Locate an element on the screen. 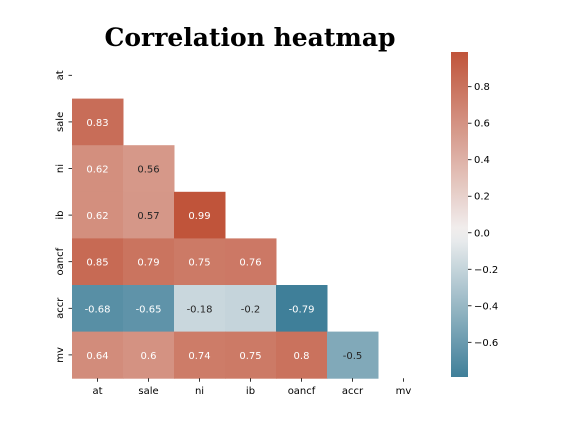  heatmap-cell-accr-oancf is located at coordinates (302, 309).